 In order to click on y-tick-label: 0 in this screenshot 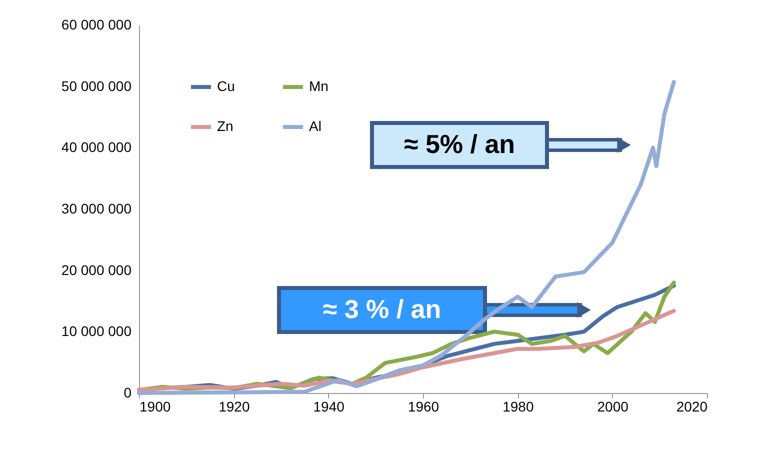, I will do `click(128, 392)`.